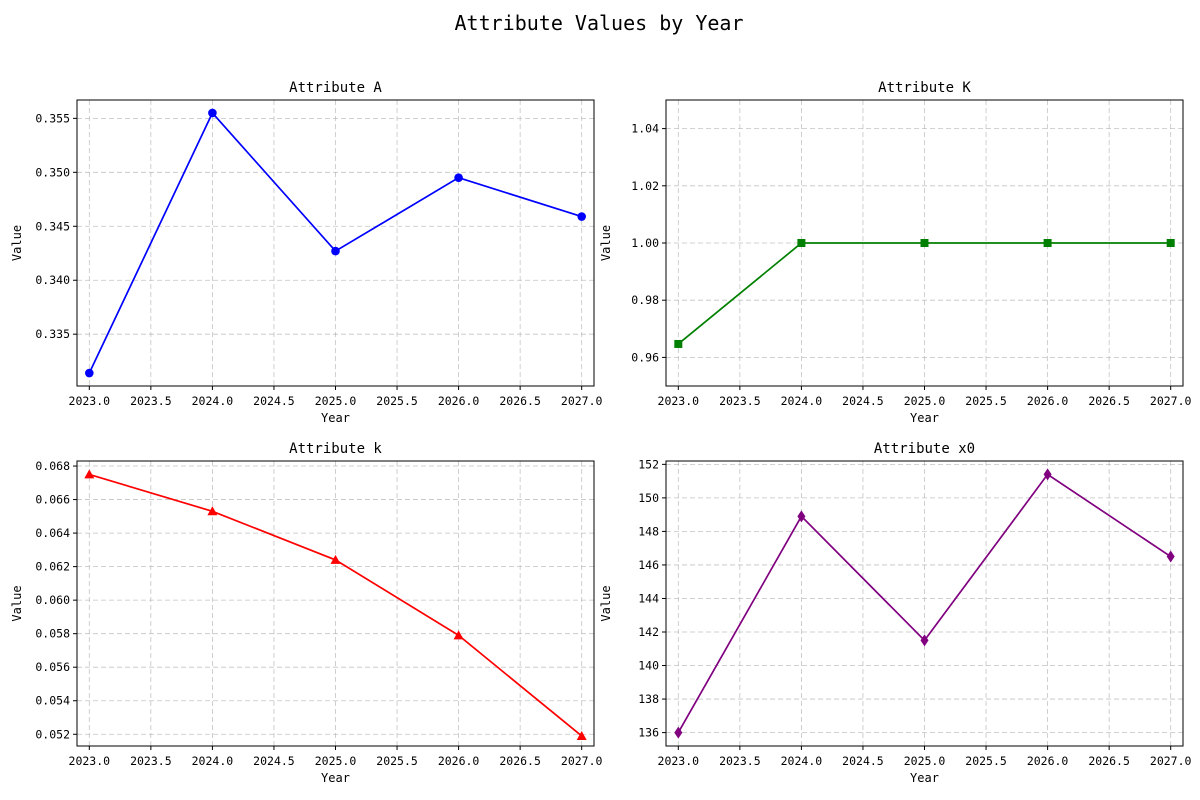 This screenshot has width=1200, height=800. Describe the element at coordinates (52, 734) in the screenshot. I see `y-tick-label: 0.052` at that location.